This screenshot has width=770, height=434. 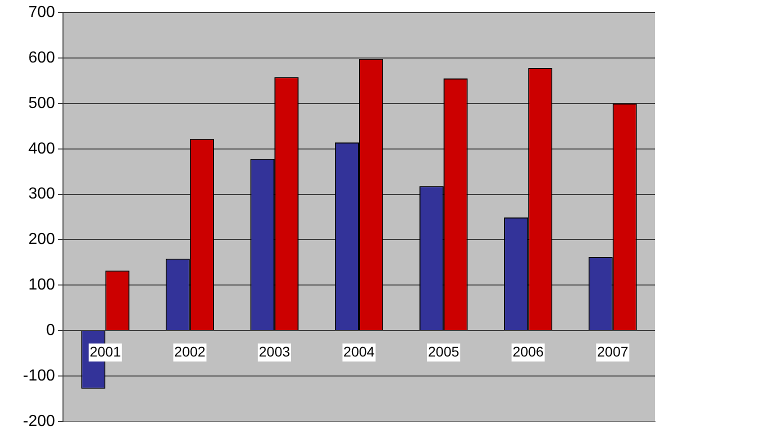 What do you see at coordinates (42, 57) in the screenshot?
I see `y-tick-label: 600` at bounding box center [42, 57].